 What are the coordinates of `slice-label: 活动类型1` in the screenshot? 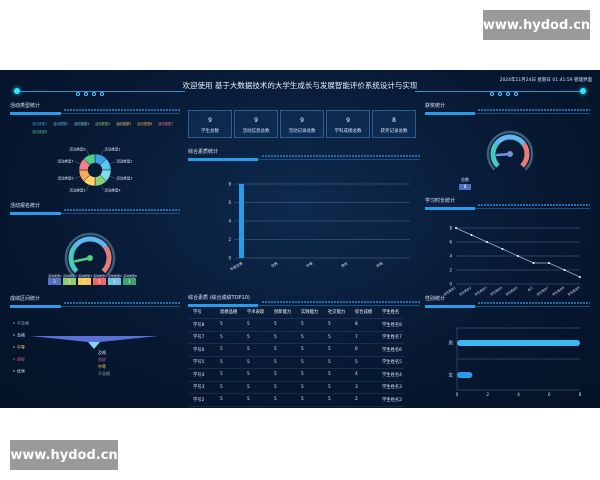 It's located at (112, 149).